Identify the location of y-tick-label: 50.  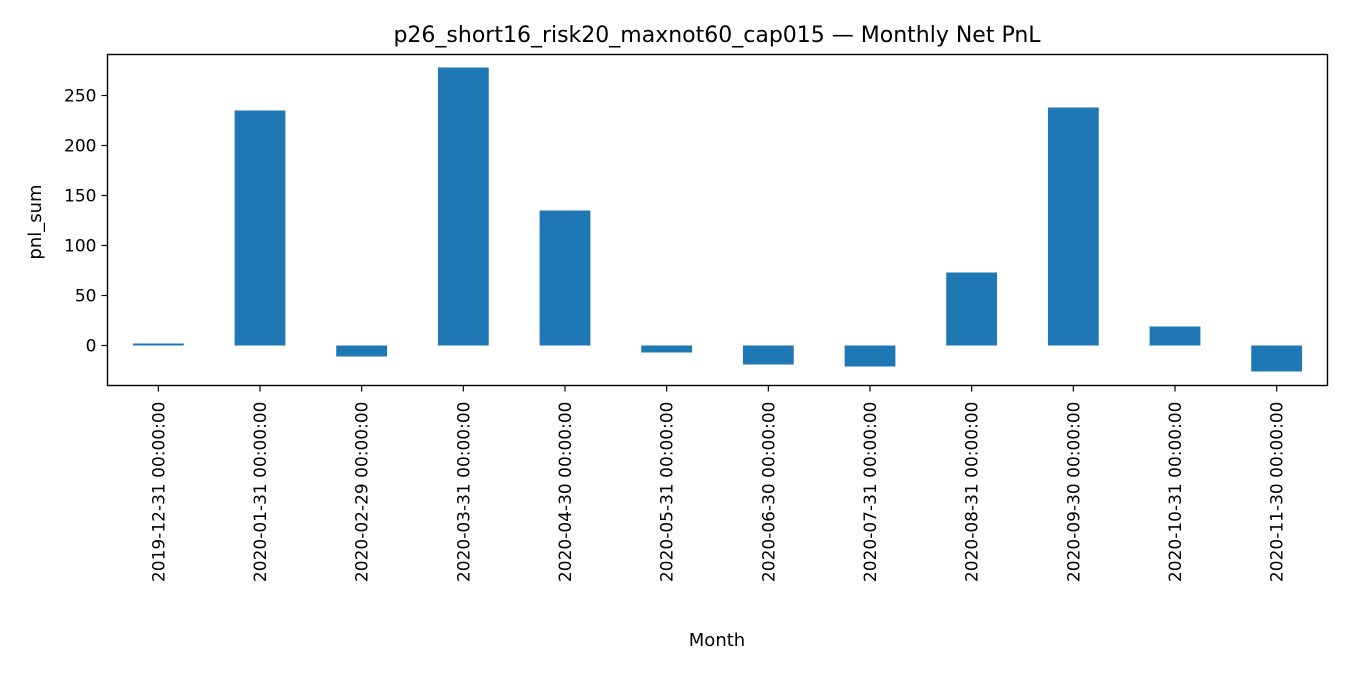
(86, 297).